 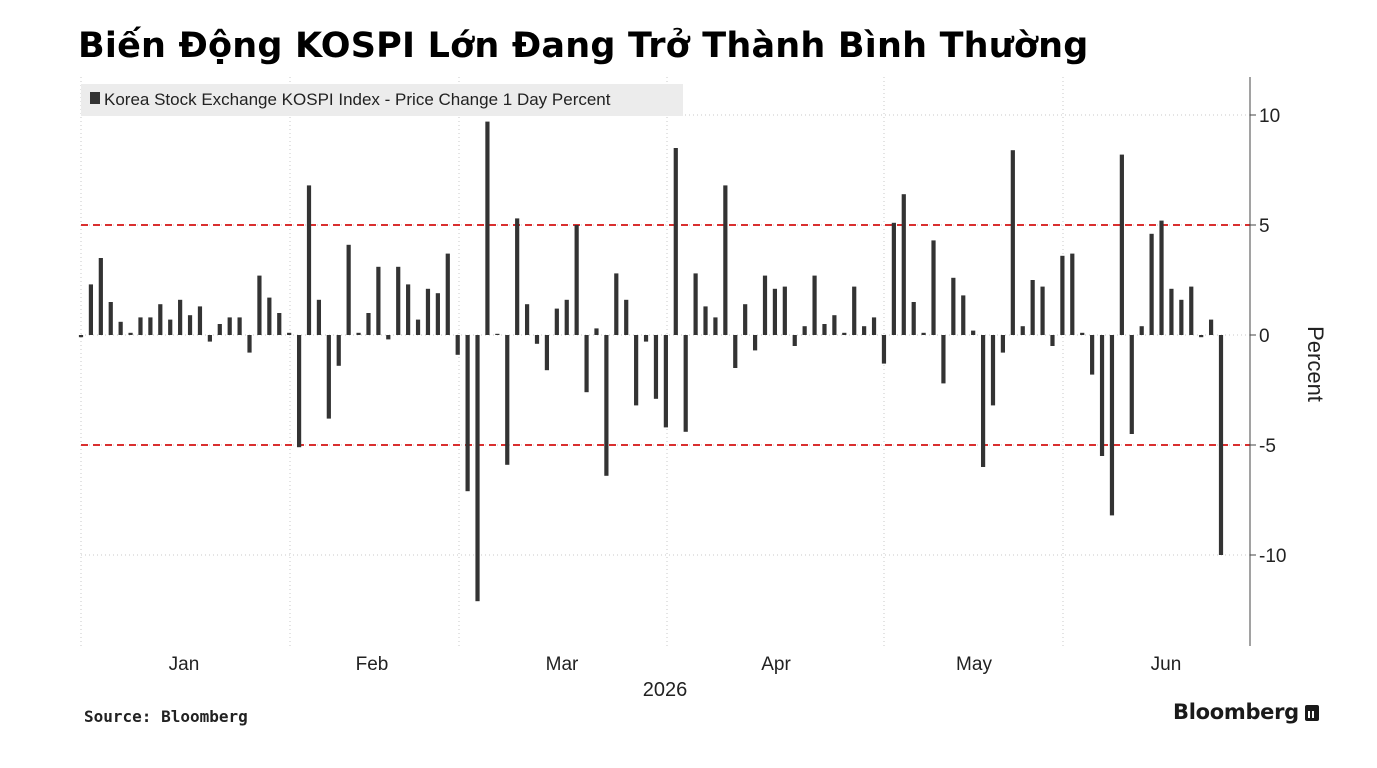 I want to click on y-tick-label: 5, so click(x=1264, y=226).